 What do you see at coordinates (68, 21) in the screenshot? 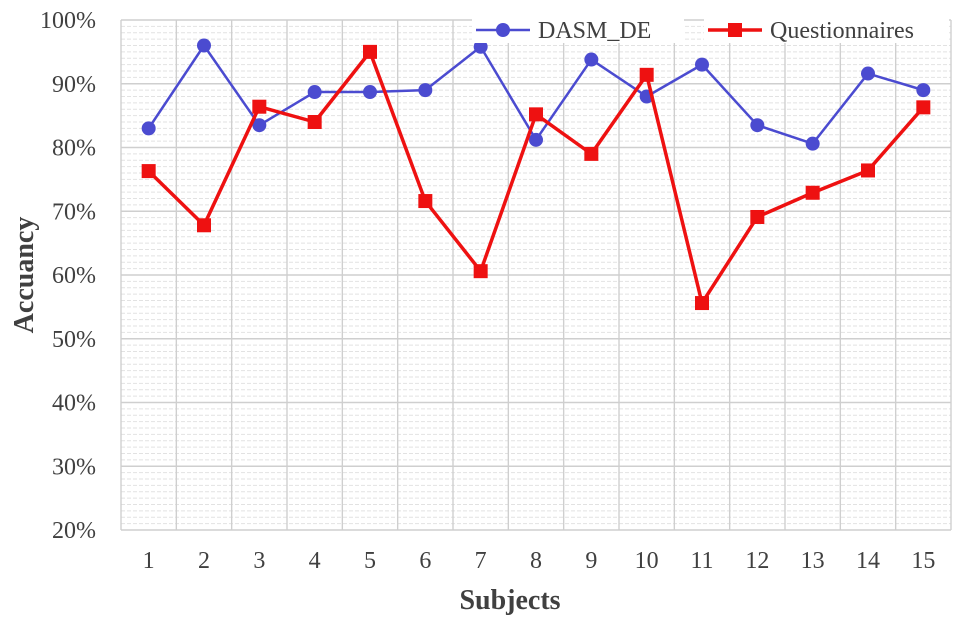
I see `y-tick-label: 100%` at bounding box center [68, 21].